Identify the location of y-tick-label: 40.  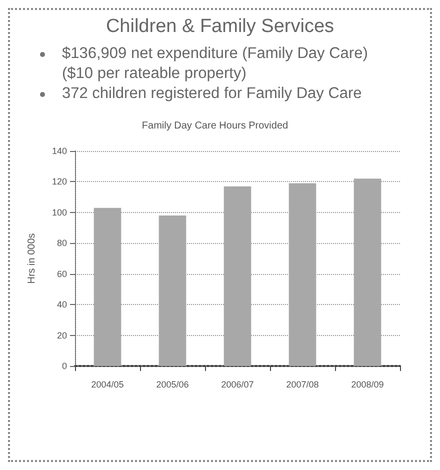
(61, 305).